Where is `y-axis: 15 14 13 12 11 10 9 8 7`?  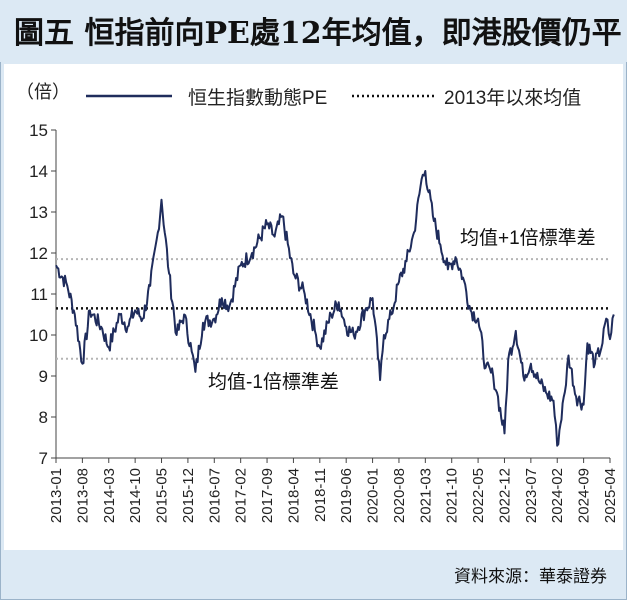
y-axis: 15 14 13 12 11 10 9 8 7 is located at coordinates (43, 294).